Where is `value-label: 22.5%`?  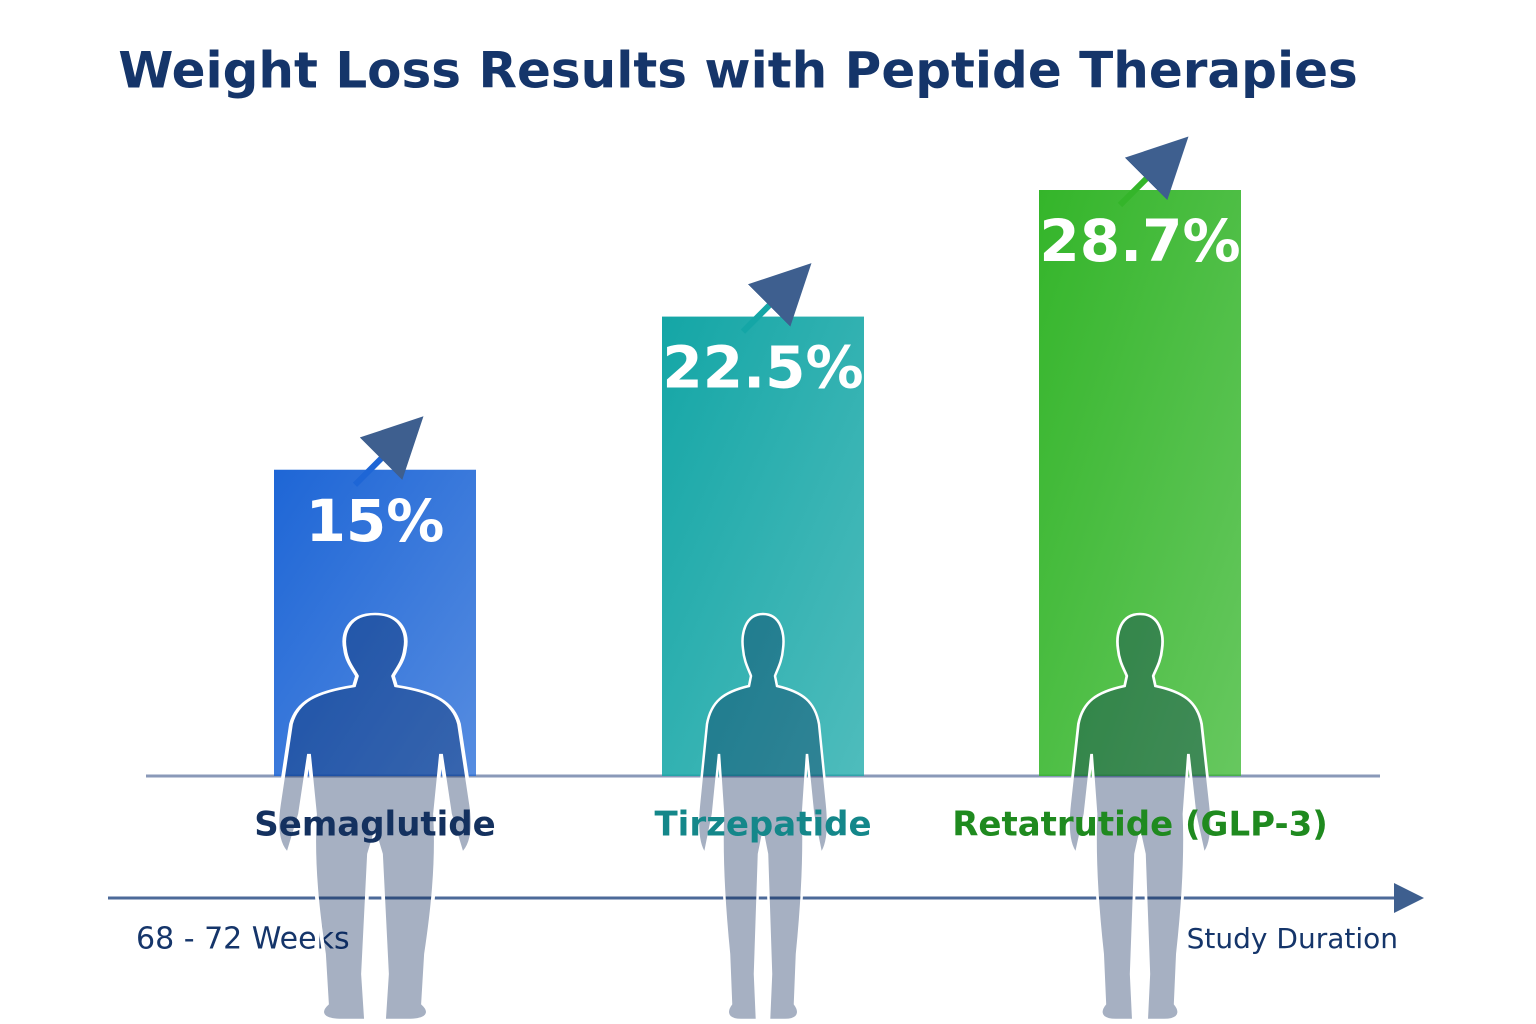
value-label: 22.5% is located at coordinates (762, 368).